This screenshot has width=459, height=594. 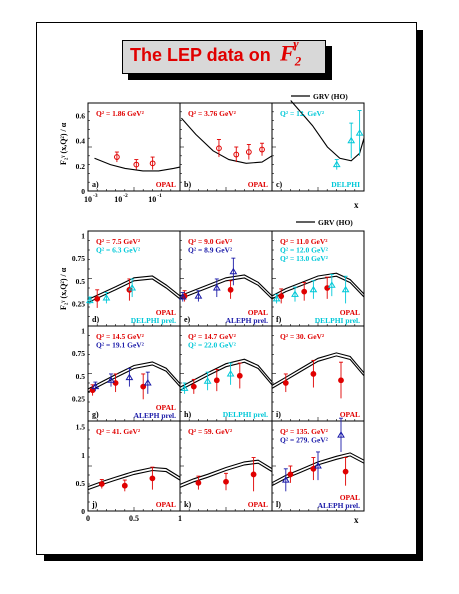 What do you see at coordinates (296, 43) in the screenshot?
I see `f-superscript: γ` at bounding box center [296, 43].